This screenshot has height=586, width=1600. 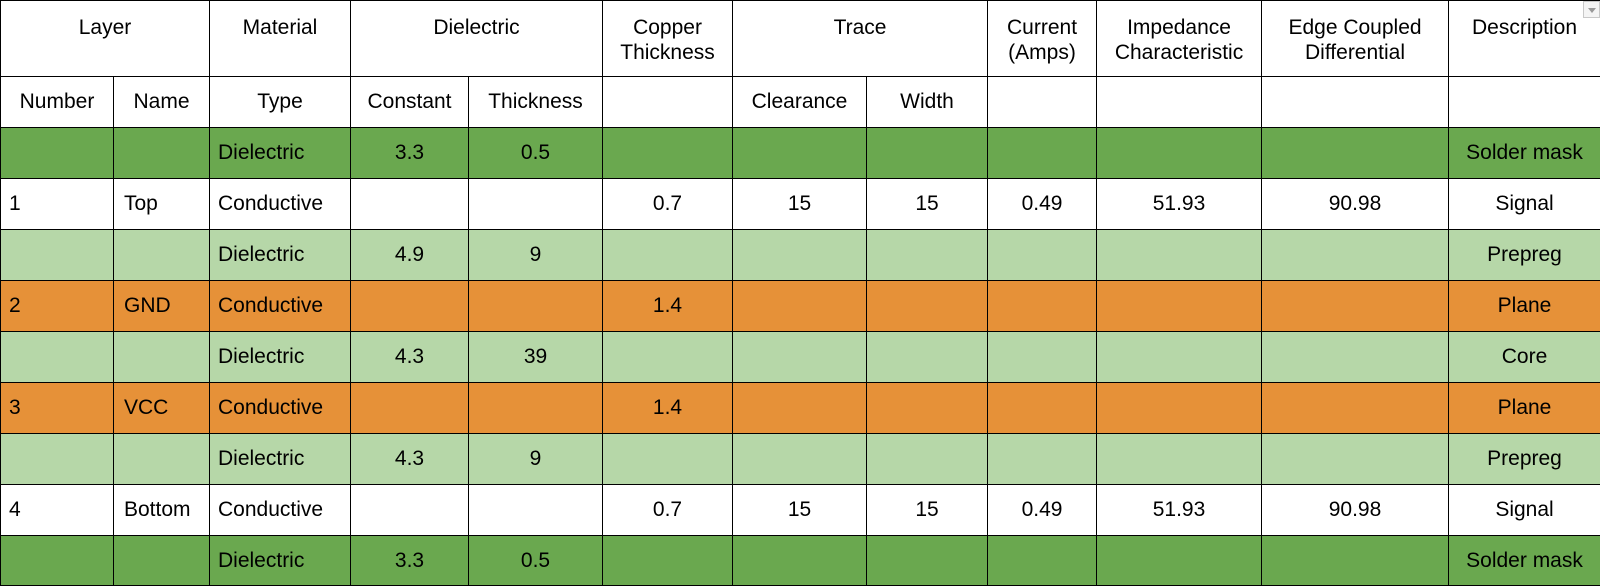 What do you see at coordinates (927, 102) in the screenshot?
I see `subheader-width: Width` at bounding box center [927, 102].